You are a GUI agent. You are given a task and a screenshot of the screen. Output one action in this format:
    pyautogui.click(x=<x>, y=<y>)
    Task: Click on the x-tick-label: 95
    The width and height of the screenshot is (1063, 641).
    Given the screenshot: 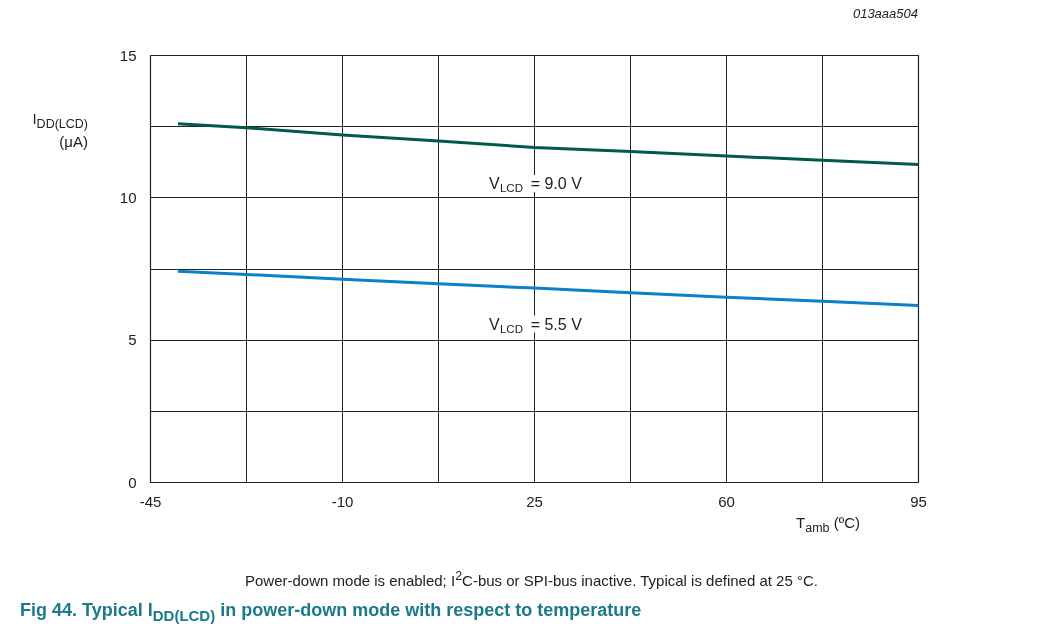 What is the action you would take?
    pyautogui.click(x=918, y=501)
    